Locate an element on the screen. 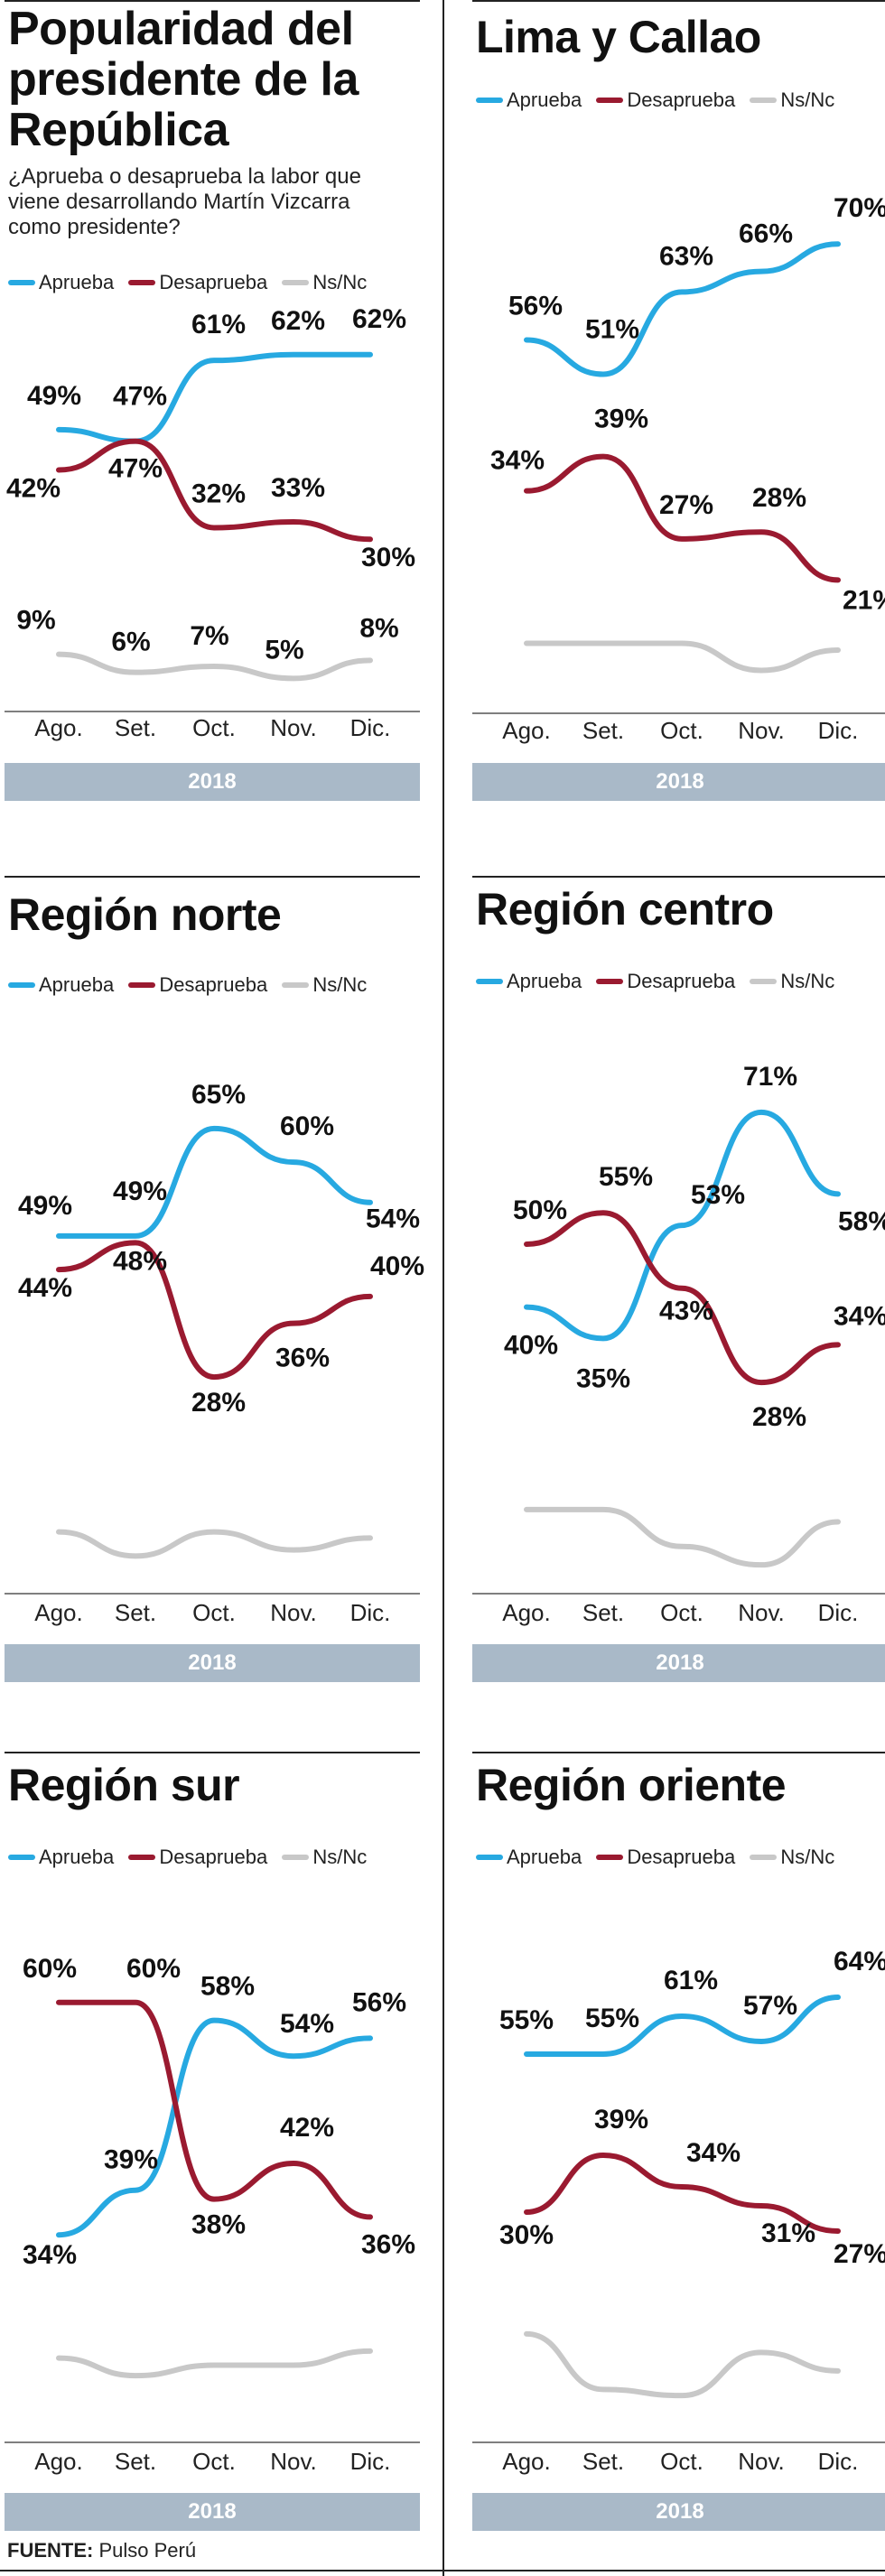  month-tick-label: Ago. is located at coordinates (526, 2461).